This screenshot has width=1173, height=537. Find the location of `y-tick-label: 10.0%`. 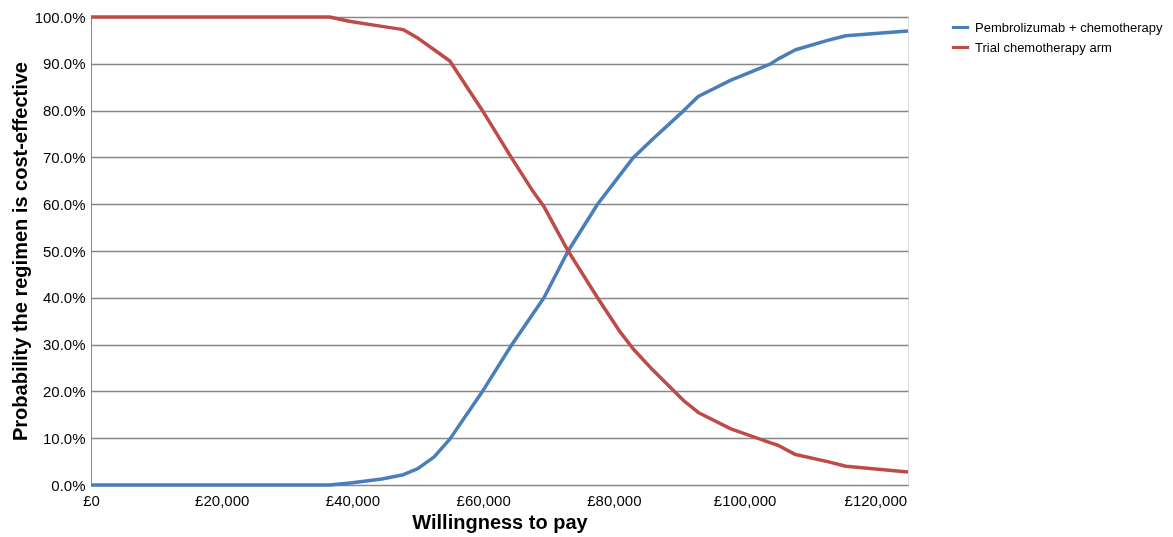

y-tick-label: 10.0% is located at coordinates (64, 438).